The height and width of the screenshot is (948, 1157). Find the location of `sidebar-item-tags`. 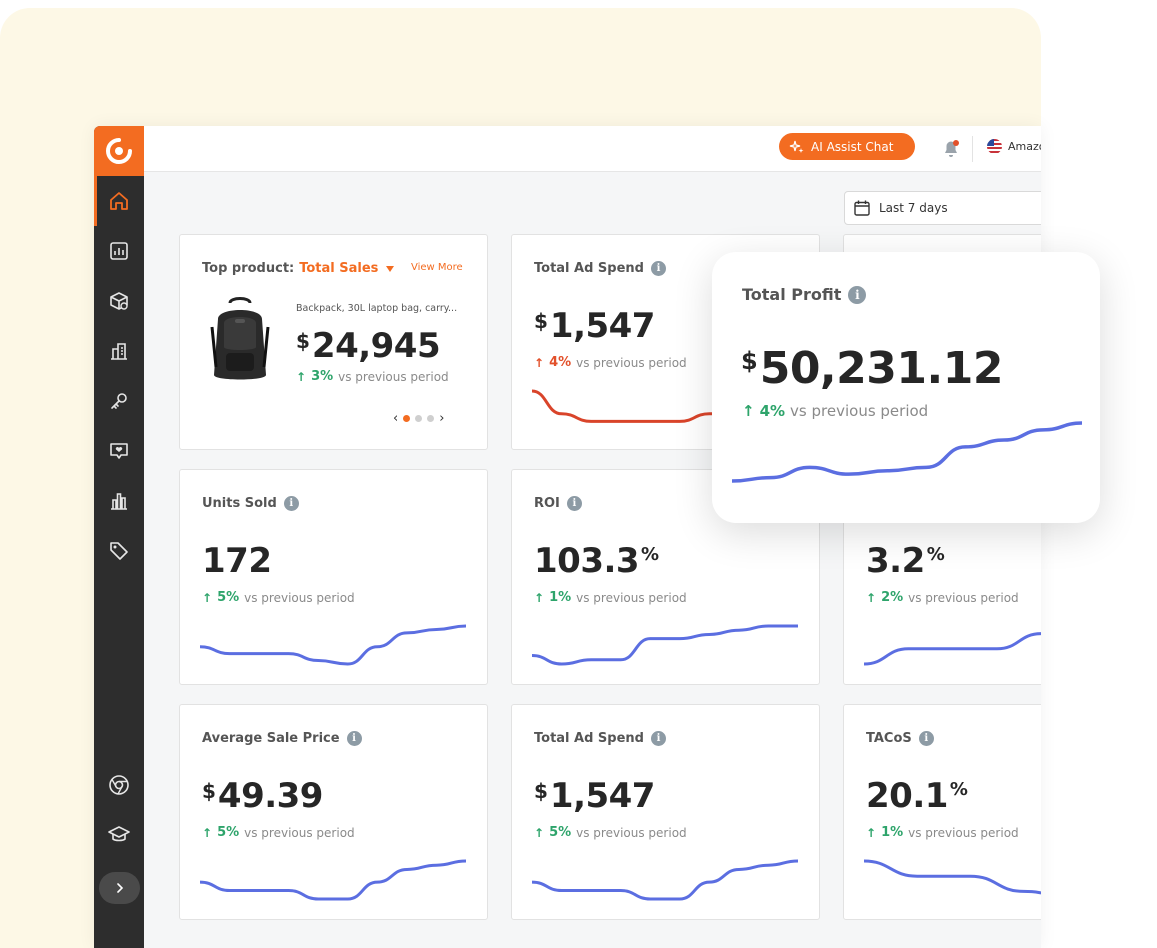

sidebar-item-tags is located at coordinates (119, 551).